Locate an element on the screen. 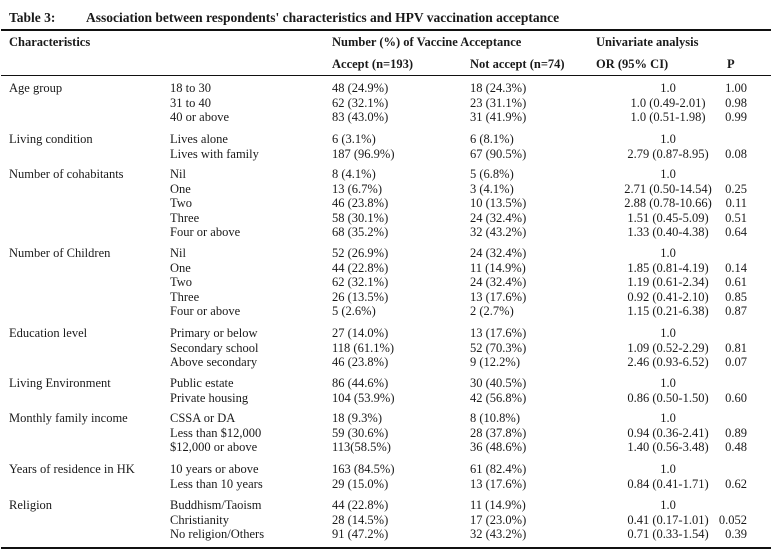 This screenshot has height=555, width=772. row-accept-count: 48 (24.9%) is located at coordinates (360, 88).